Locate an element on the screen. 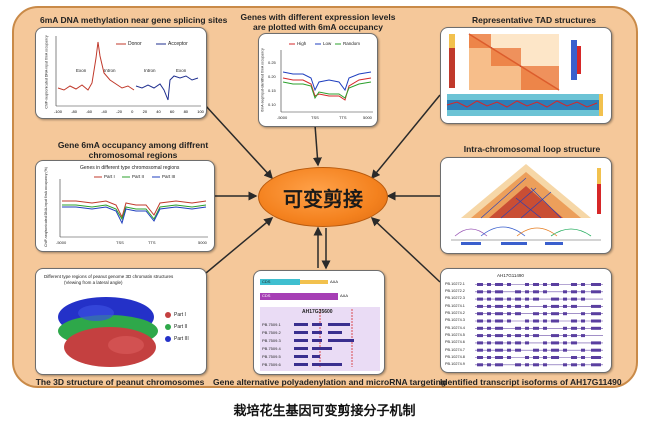 This screenshot has width=649, height=431. expression-xtick-4: 5000 is located at coordinates (367, 117).